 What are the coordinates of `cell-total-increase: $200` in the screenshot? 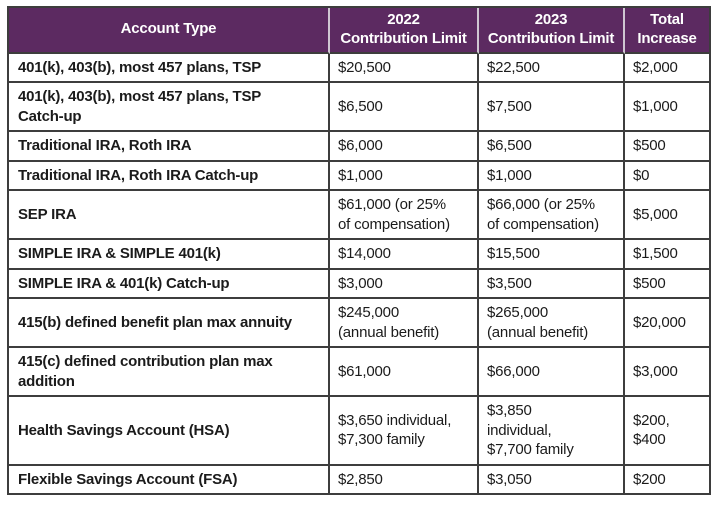 It's located at (667, 479).